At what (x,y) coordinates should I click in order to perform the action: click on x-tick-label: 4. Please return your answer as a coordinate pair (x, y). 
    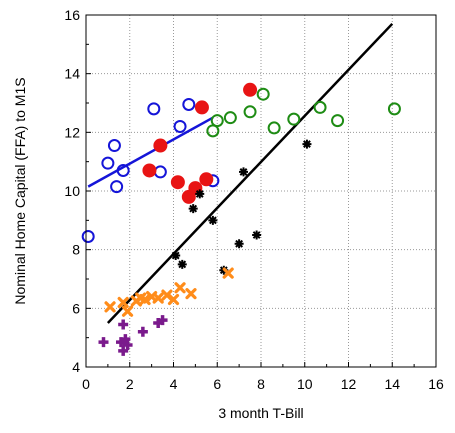
    Looking at the image, I should click on (174, 384).